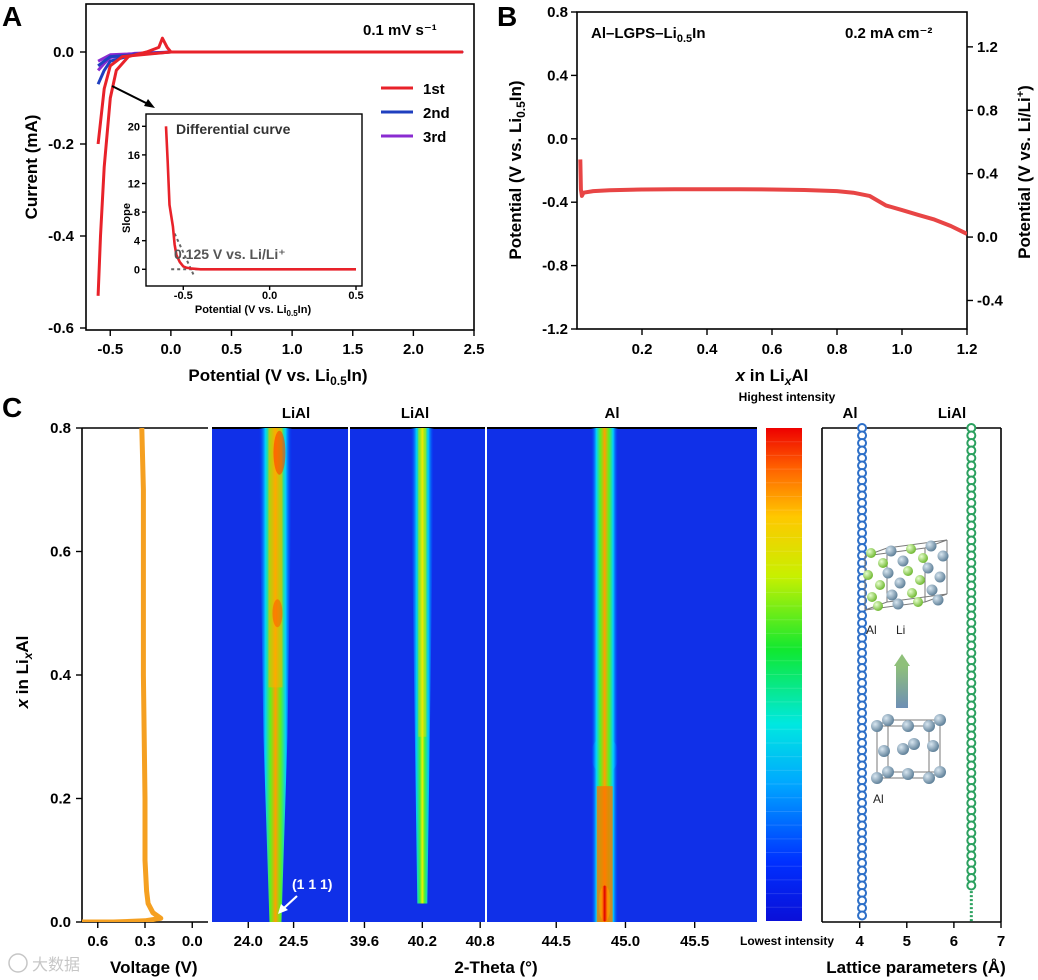 Image resolution: width=1038 pixels, height=980 pixels. Describe the element at coordinates (987, 47) in the screenshot. I see `panel-b-y2-tick-label: 1.2` at that location.